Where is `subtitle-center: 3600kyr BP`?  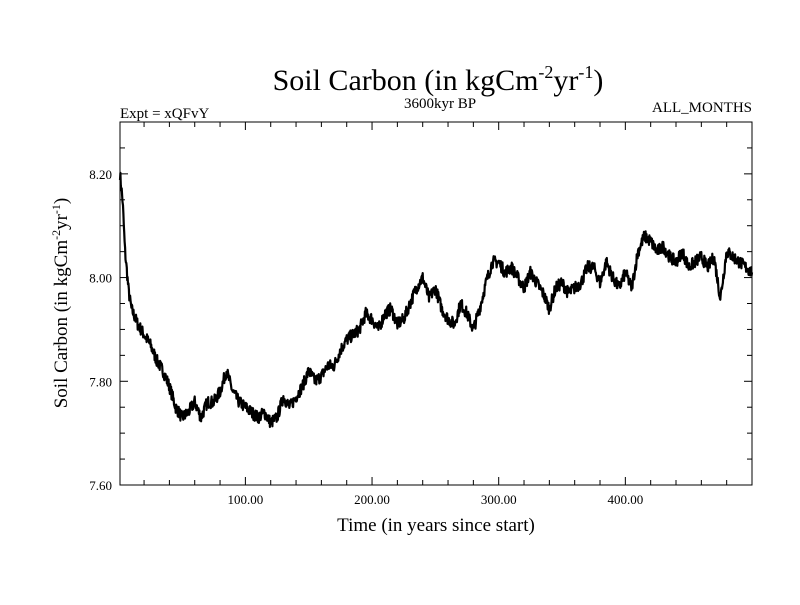 subtitle-center: 3600kyr BP is located at coordinates (440, 104).